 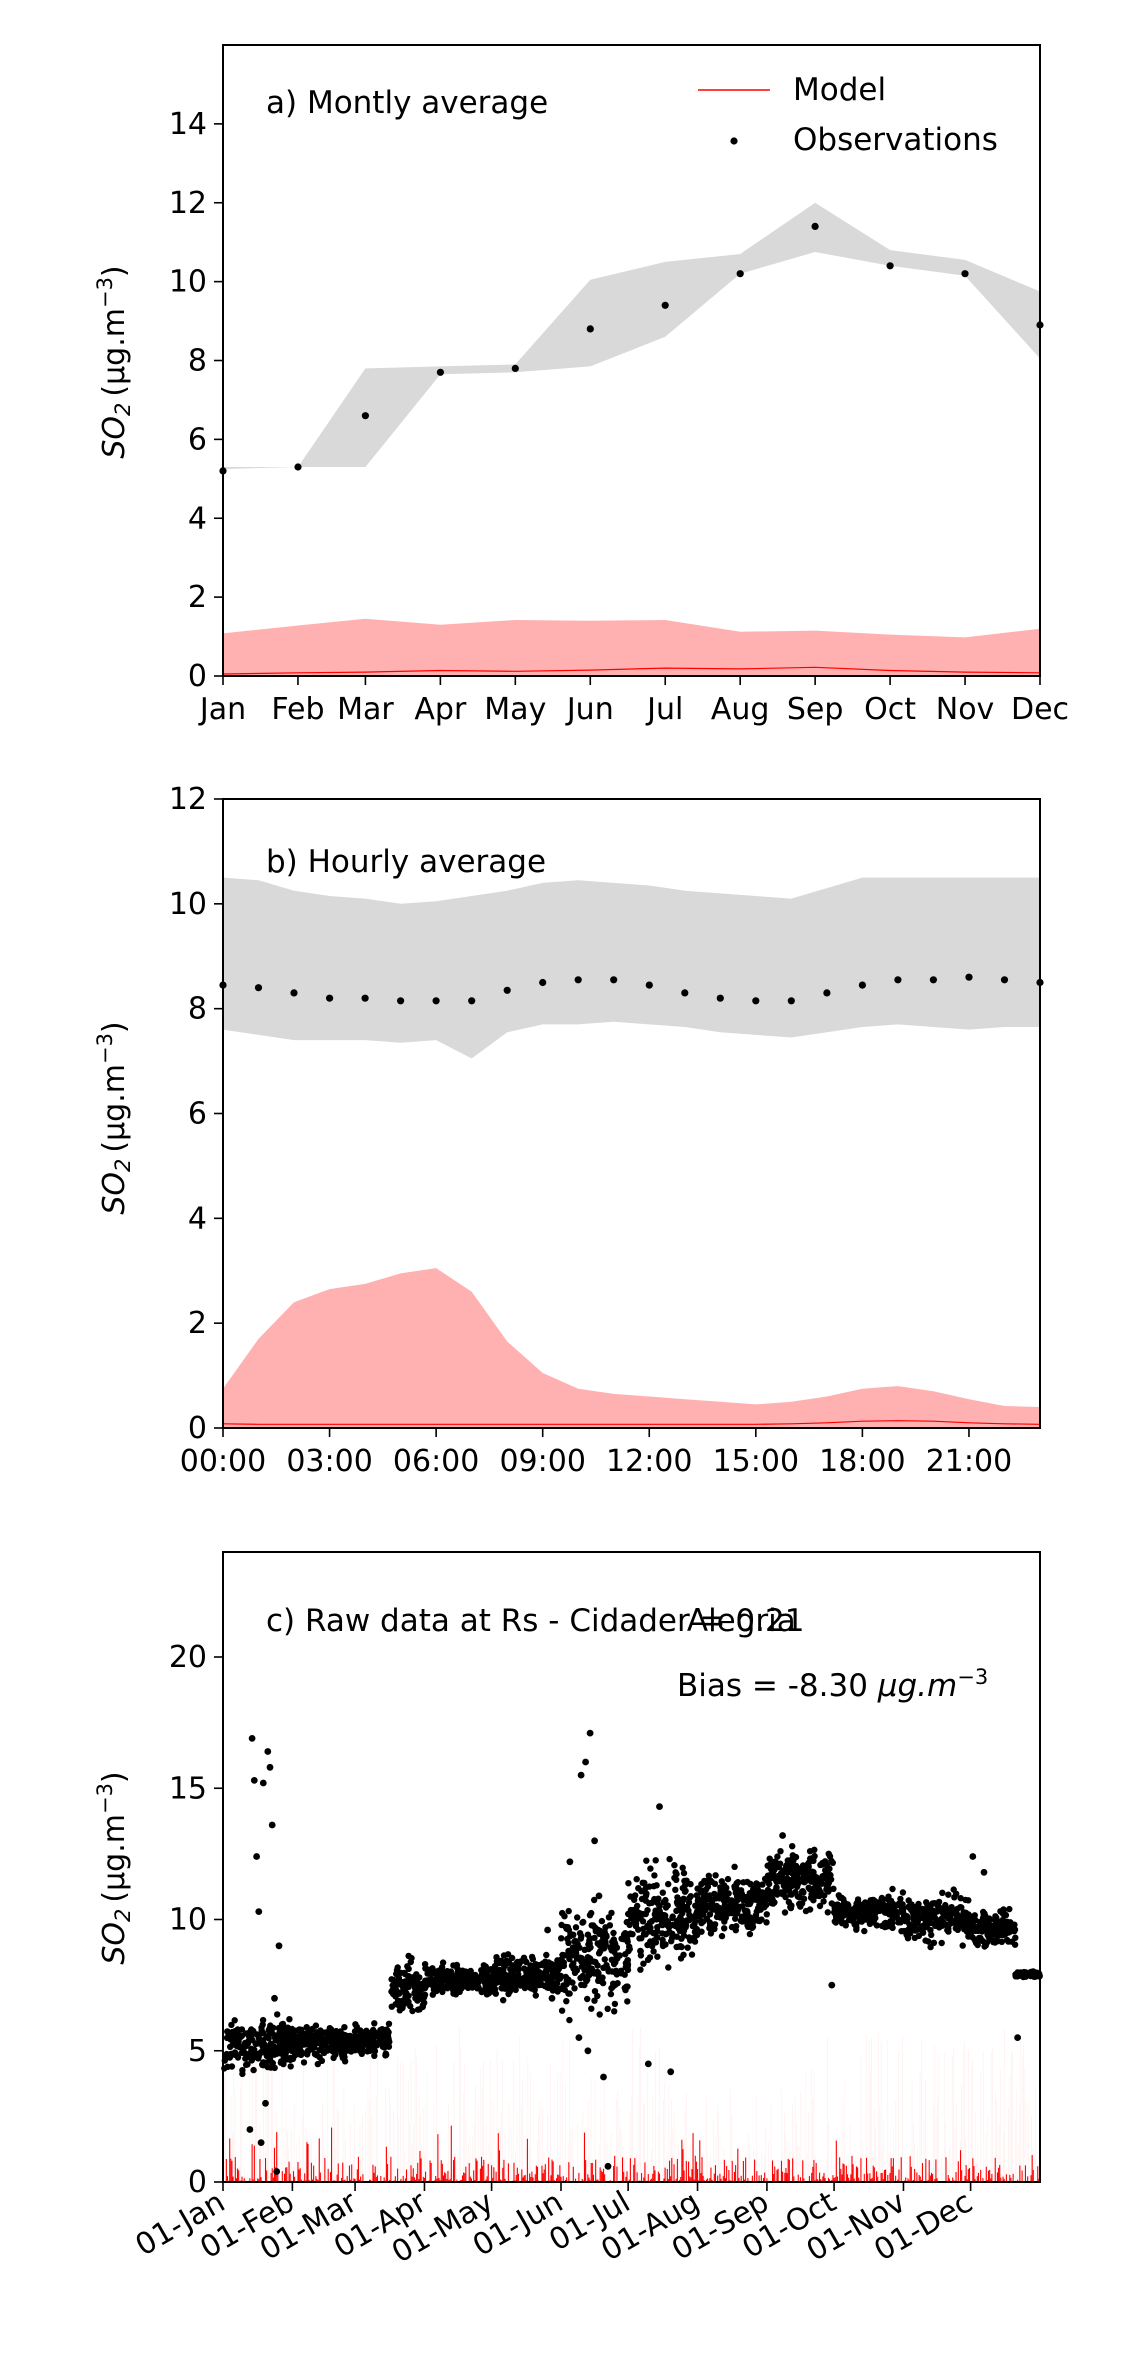 What do you see at coordinates (815, 709) in the screenshot?
I see `x-tick-label: Sep` at bounding box center [815, 709].